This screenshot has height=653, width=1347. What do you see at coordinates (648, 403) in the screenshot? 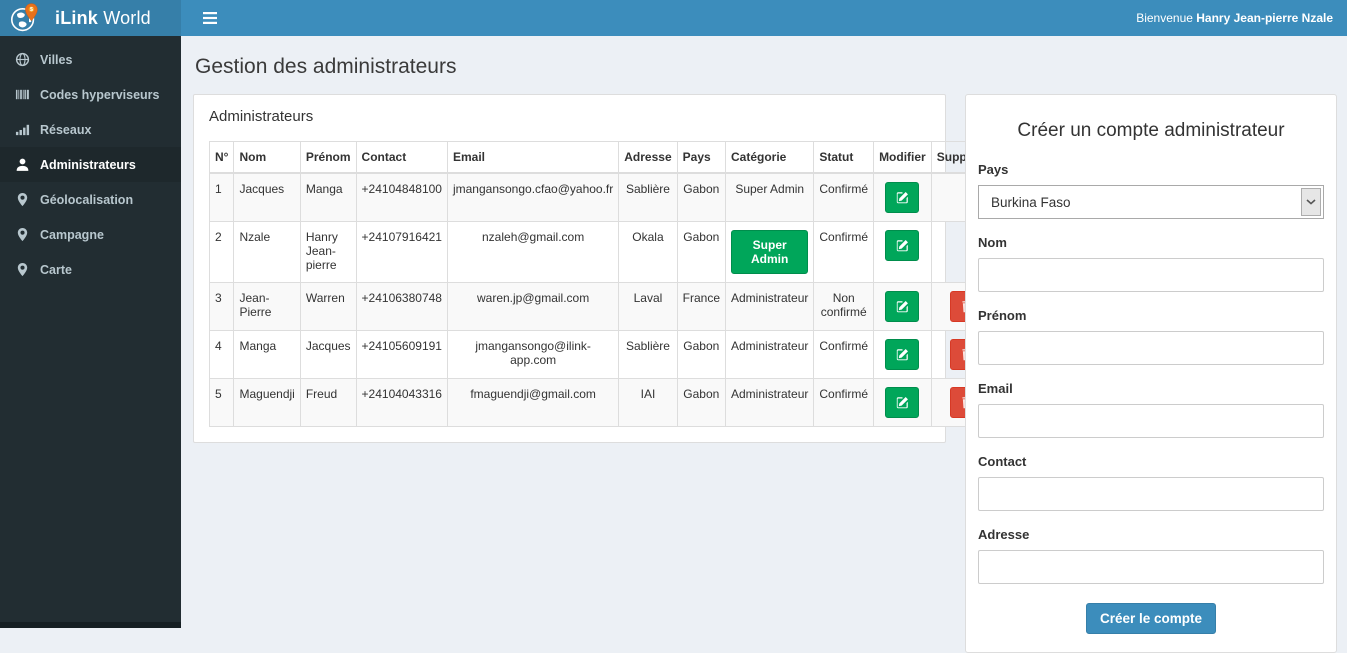
I see `cell-adresse: IAI` at bounding box center [648, 403].